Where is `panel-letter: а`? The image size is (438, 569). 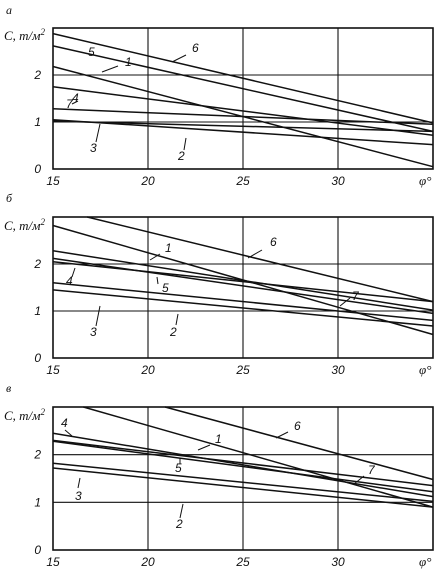
panel-letter: а is located at coordinates (9, 10).